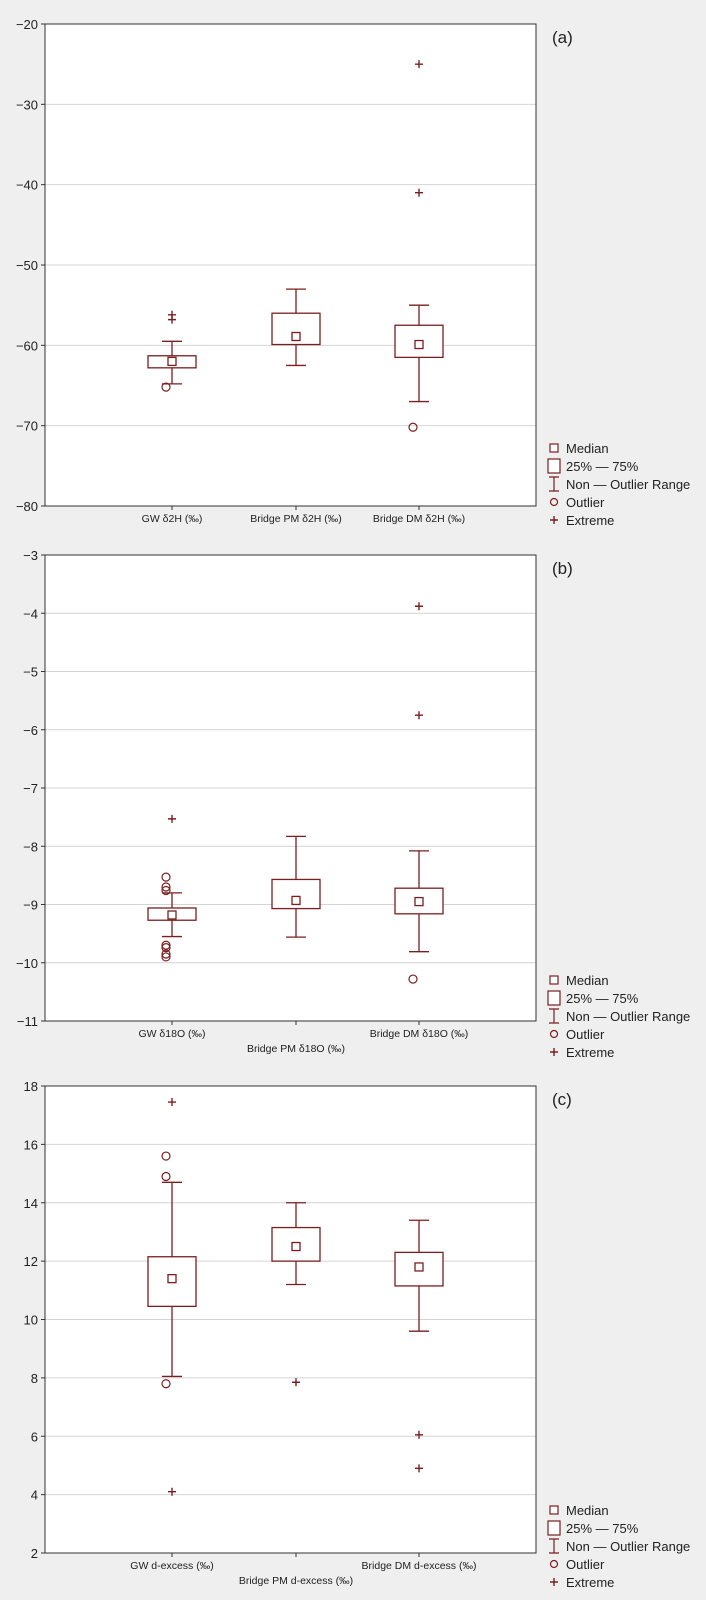  I want to click on y-tick-label: −4, so click(30, 613).